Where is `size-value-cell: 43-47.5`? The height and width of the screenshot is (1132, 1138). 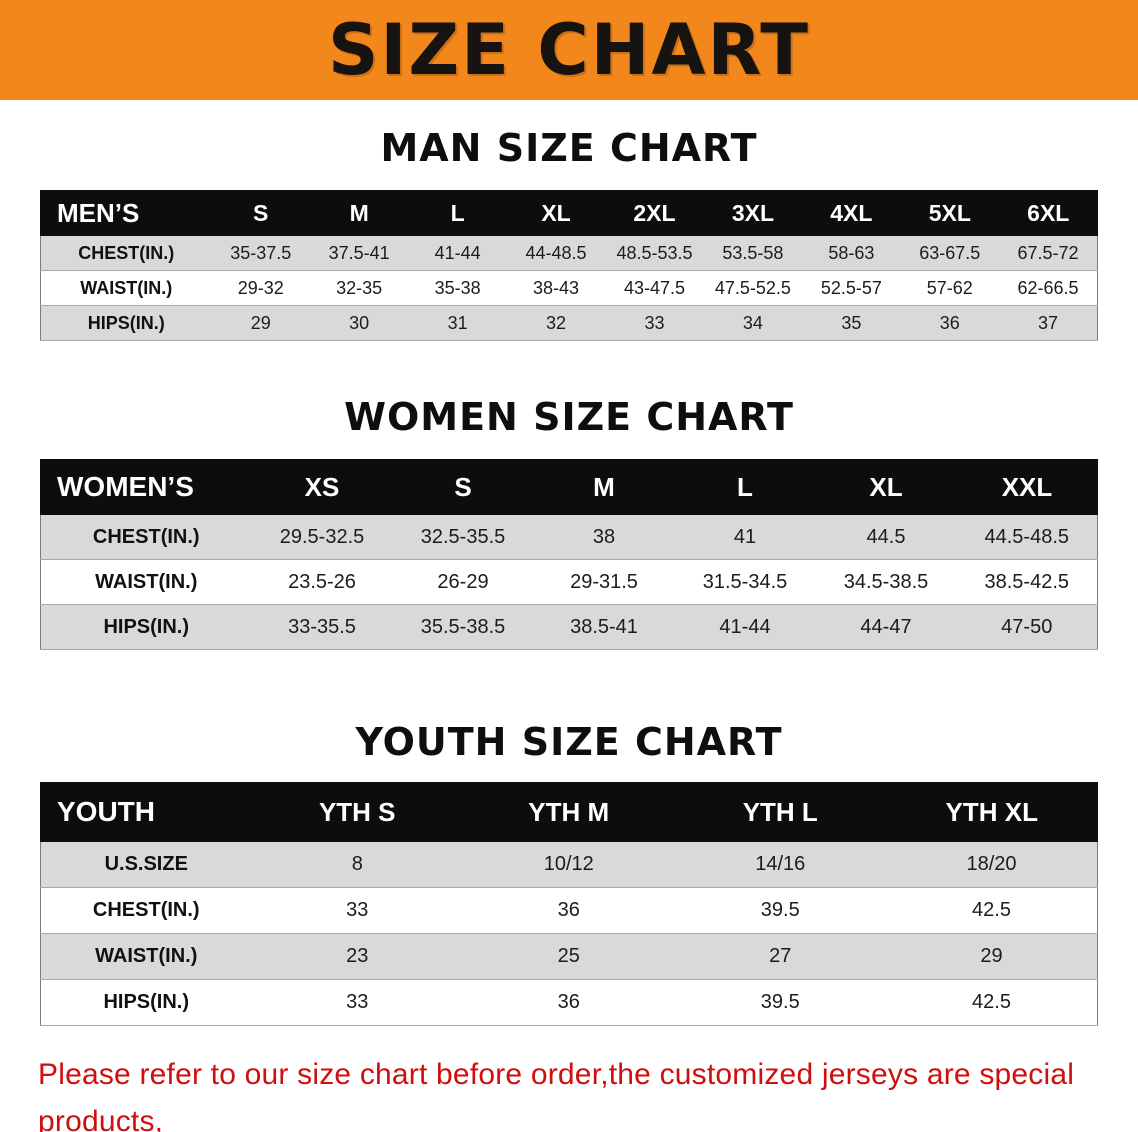
size-value-cell: 43-47.5 is located at coordinates (654, 288).